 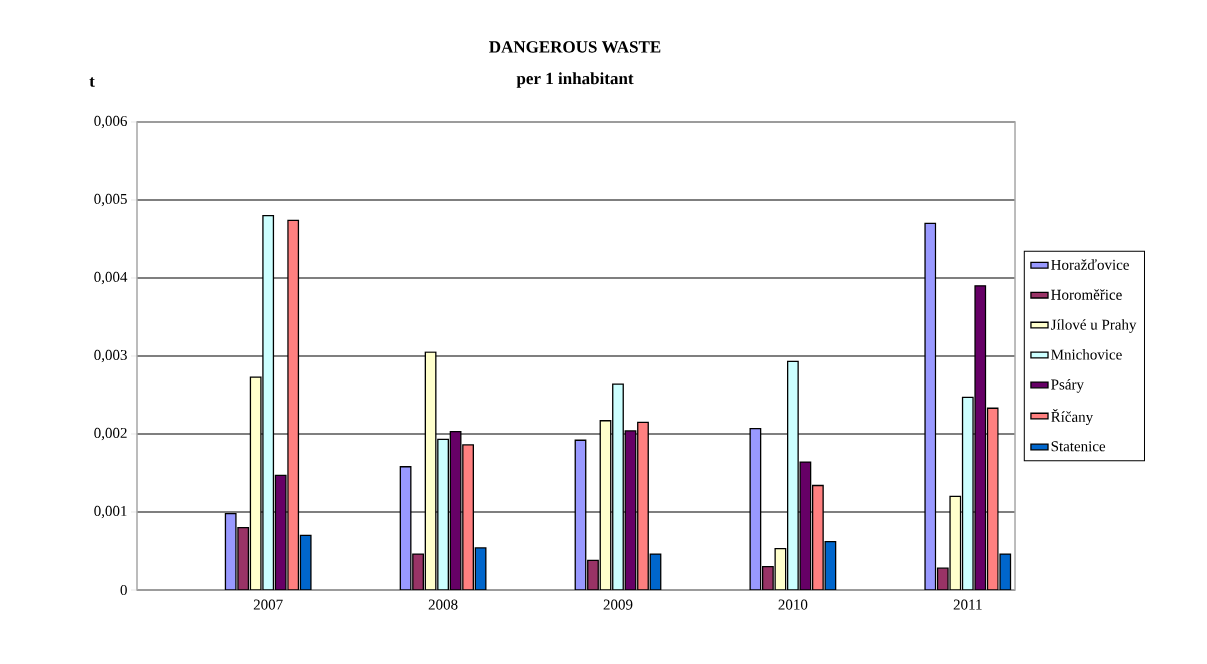 What do you see at coordinates (111, 122) in the screenshot?
I see `y-tick-label: 0,006` at bounding box center [111, 122].